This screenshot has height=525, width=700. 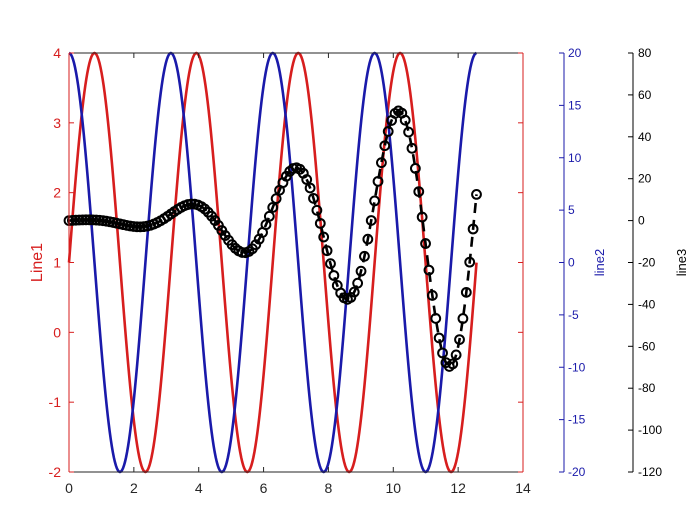 I want to click on y-tick-label-line1: 0, so click(x=57, y=332).